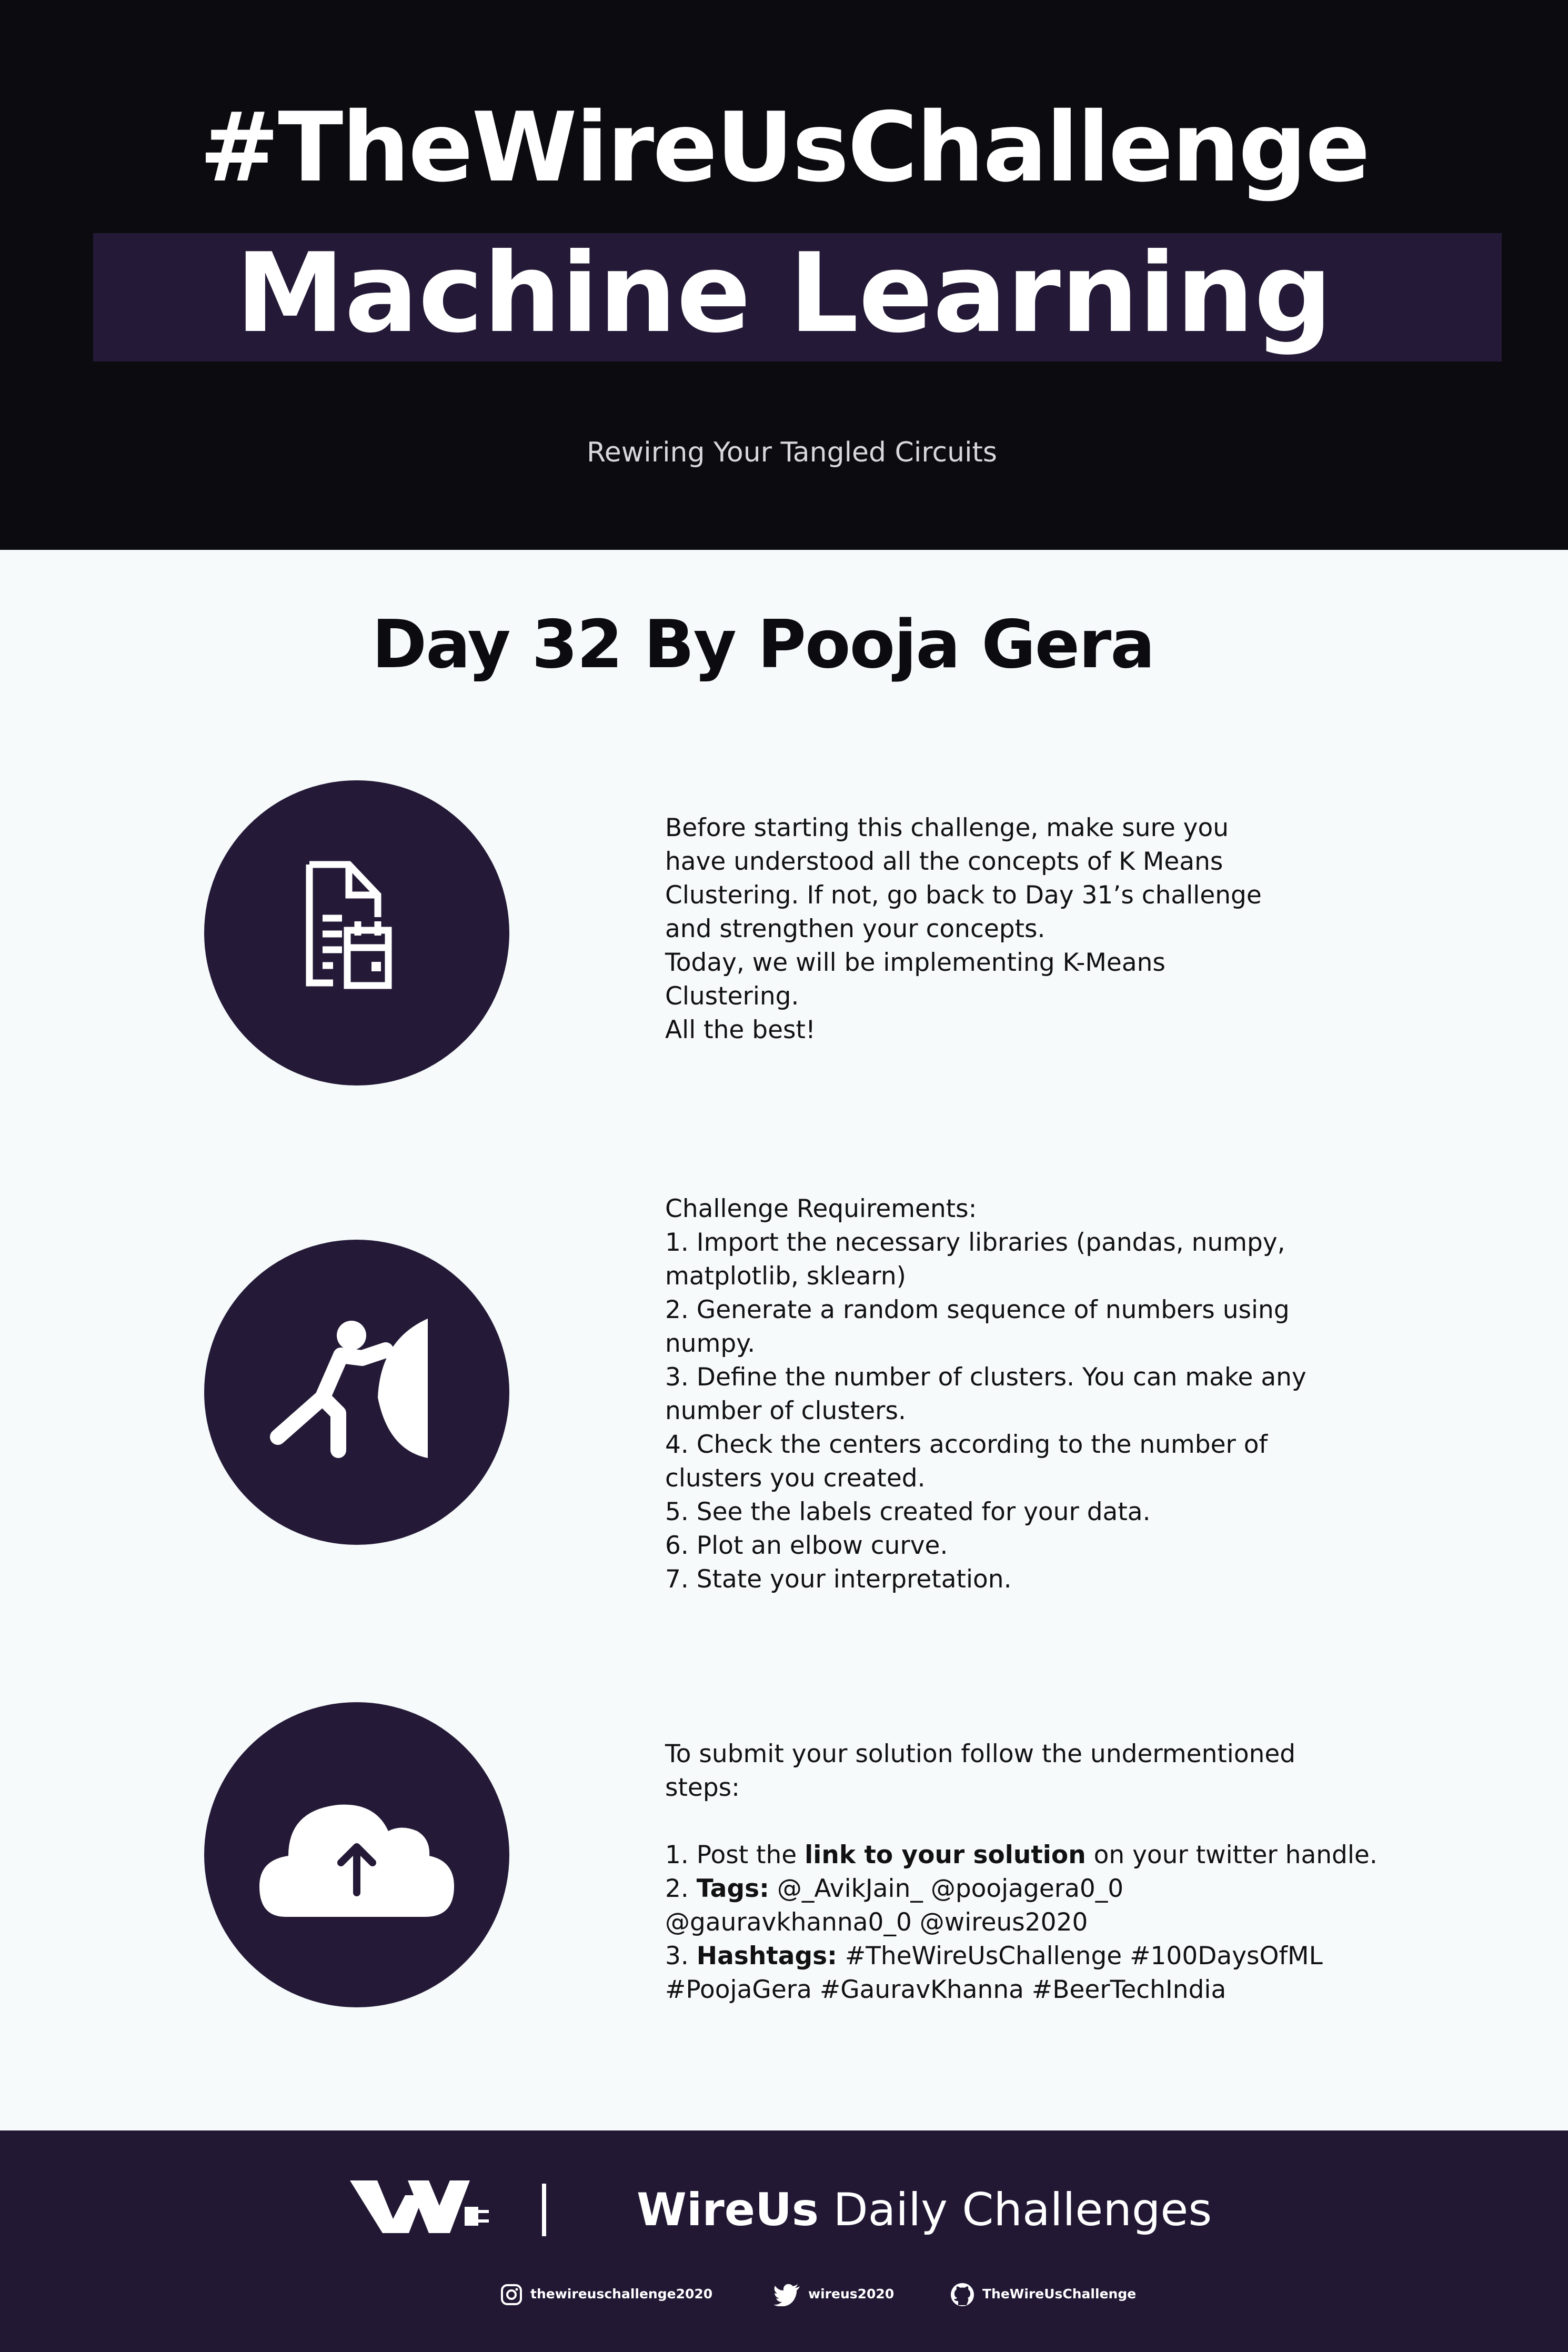 The width and height of the screenshot is (1568, 2352). Describe the element at coordinates (962, 2294) in the screenshot. I see `github-icon` at that location.